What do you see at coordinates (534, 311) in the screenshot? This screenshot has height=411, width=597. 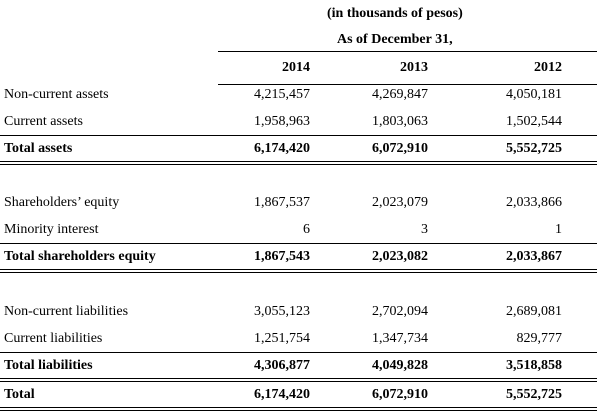 I see `cell-value: 2,689,081` at bounding box center [534, 311].